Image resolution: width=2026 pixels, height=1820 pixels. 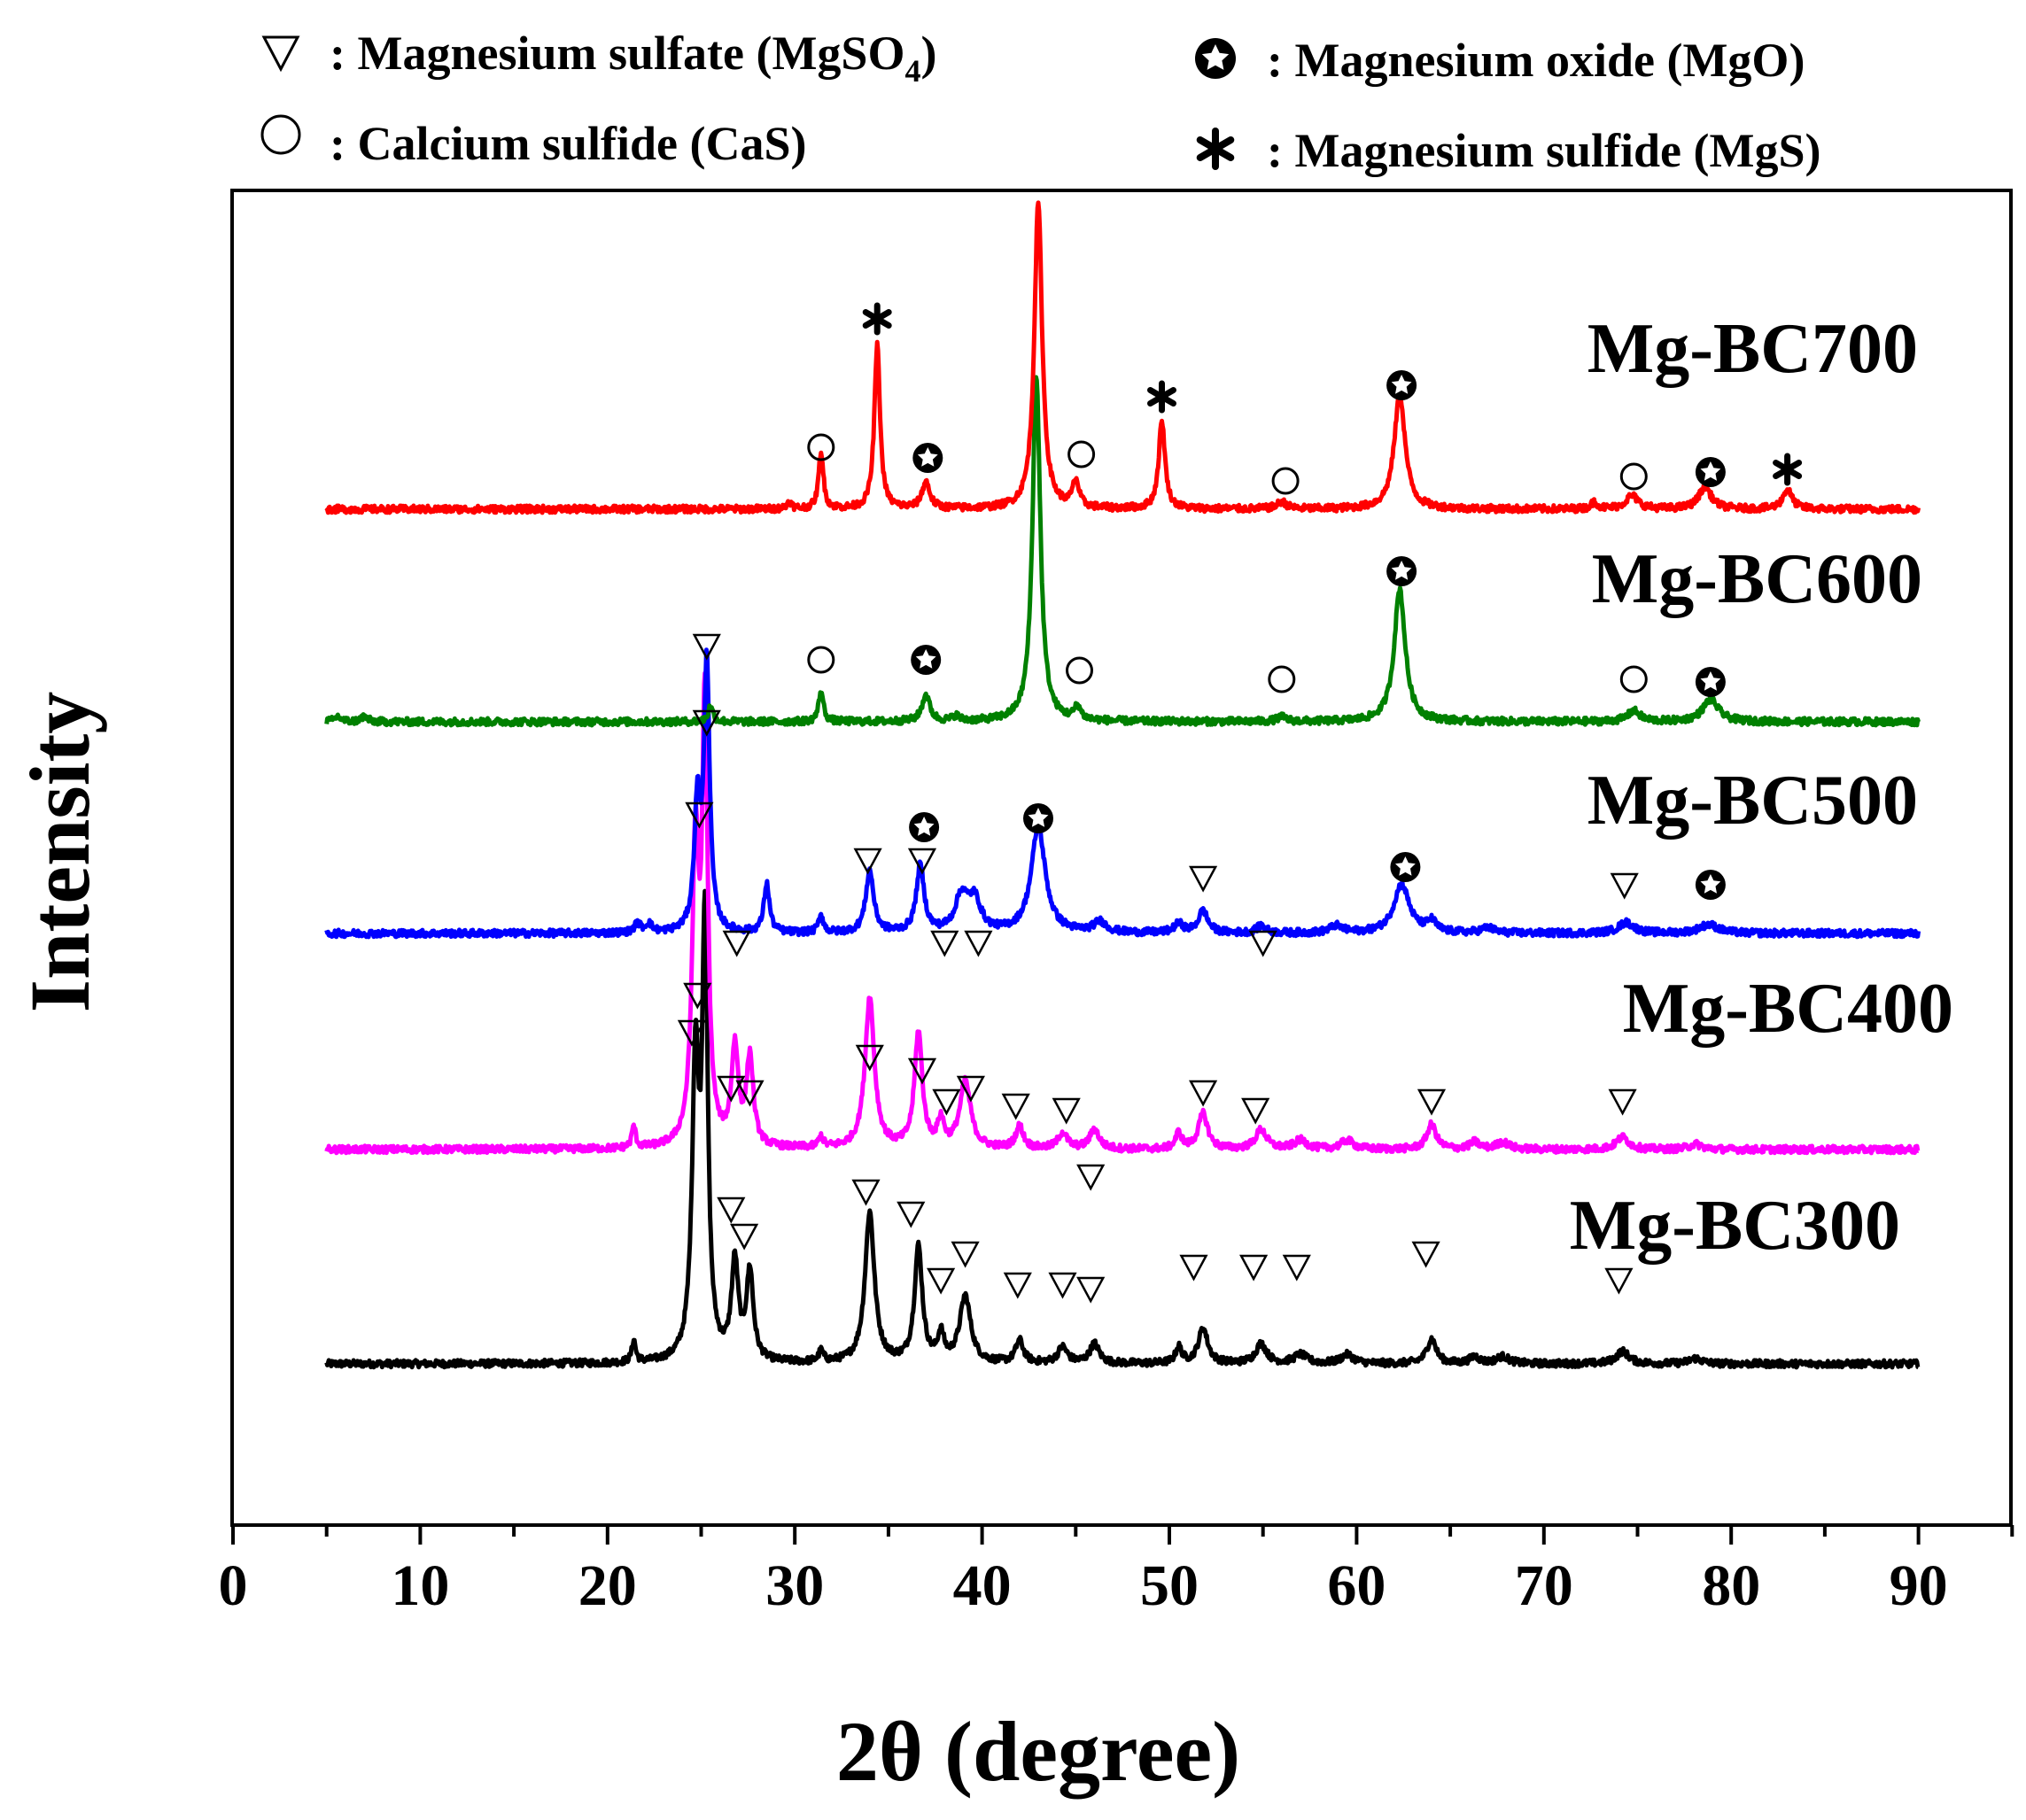 I want to click on legend-item-magnesium-sulfate: : Magnesium sulfate (MgSO4), so click(x=599, y=58).